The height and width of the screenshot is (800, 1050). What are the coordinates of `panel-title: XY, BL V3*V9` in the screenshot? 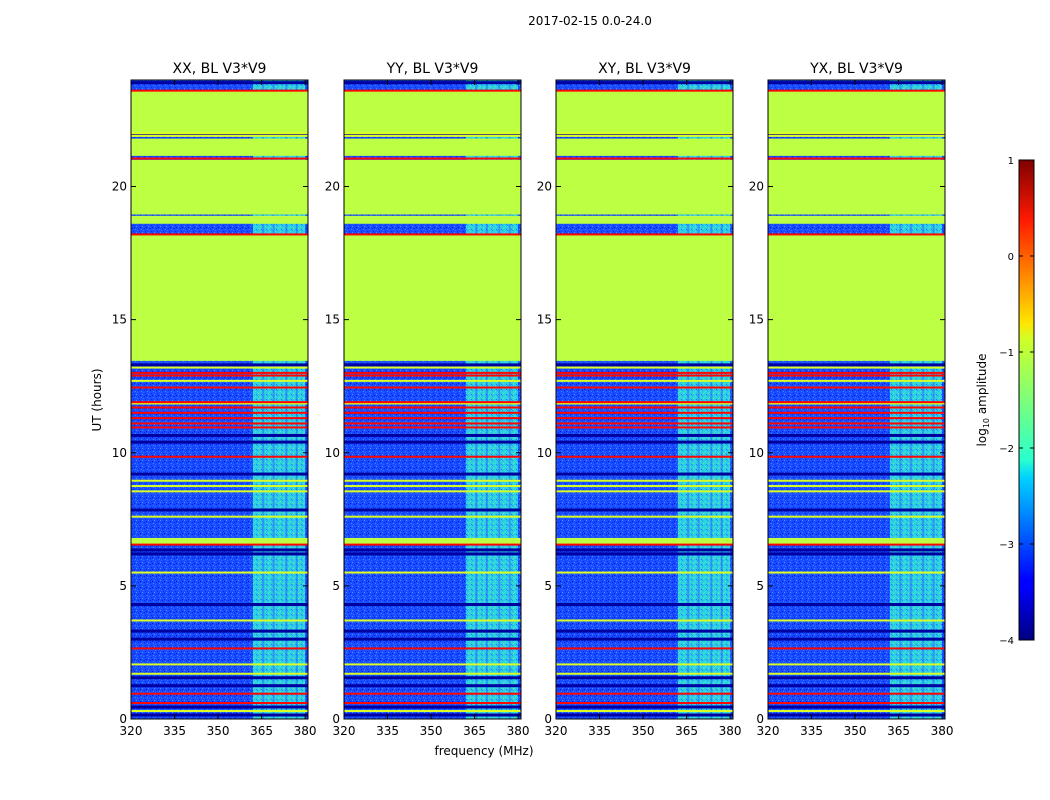 It's located at (644, 69).